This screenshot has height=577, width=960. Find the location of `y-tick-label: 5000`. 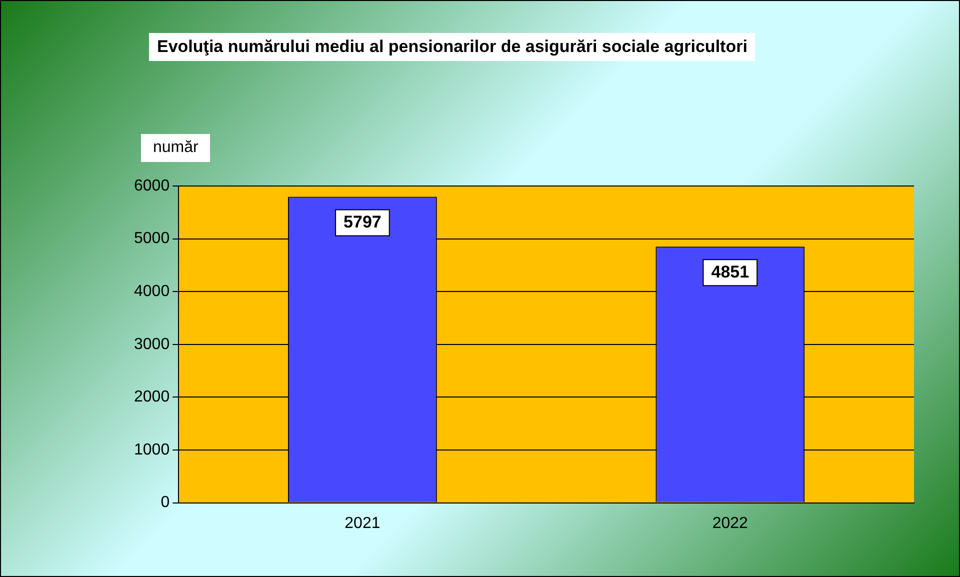

y-tick-label: 5000 is located at coordinates (152, 239).